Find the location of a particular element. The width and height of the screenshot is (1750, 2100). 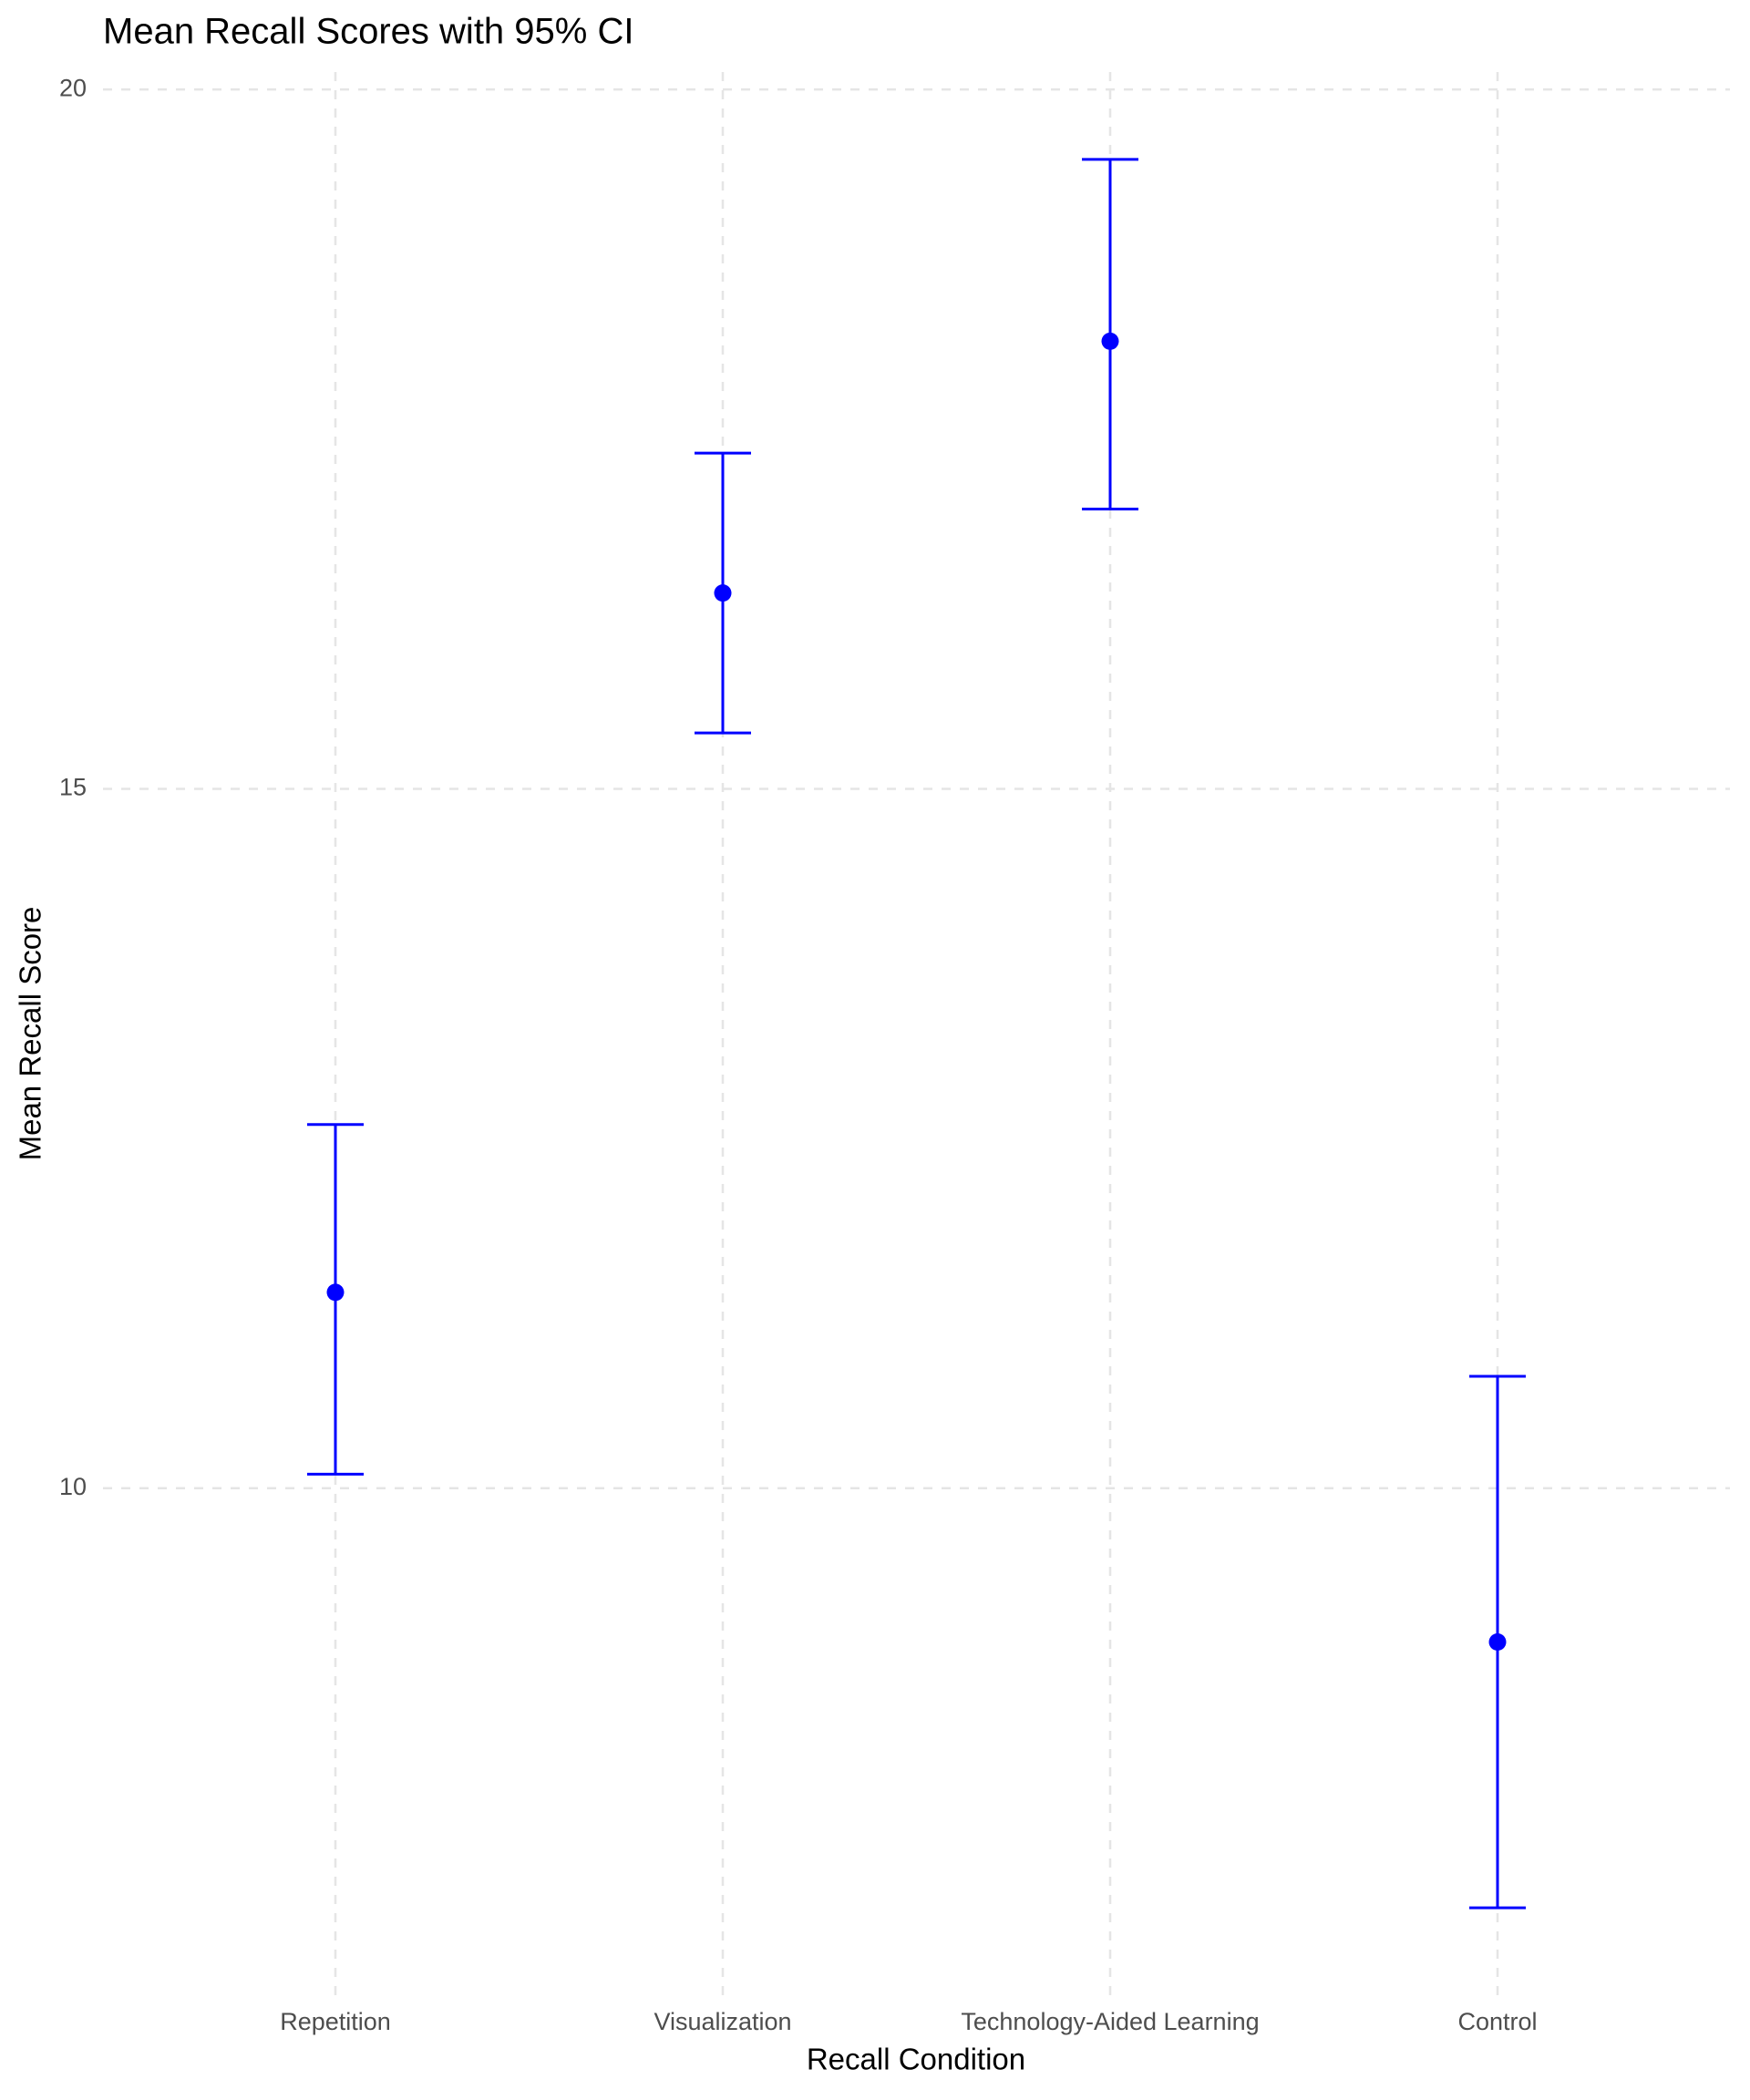

x-axis-title: Recall Condition is located at coordinates (916, 2059).